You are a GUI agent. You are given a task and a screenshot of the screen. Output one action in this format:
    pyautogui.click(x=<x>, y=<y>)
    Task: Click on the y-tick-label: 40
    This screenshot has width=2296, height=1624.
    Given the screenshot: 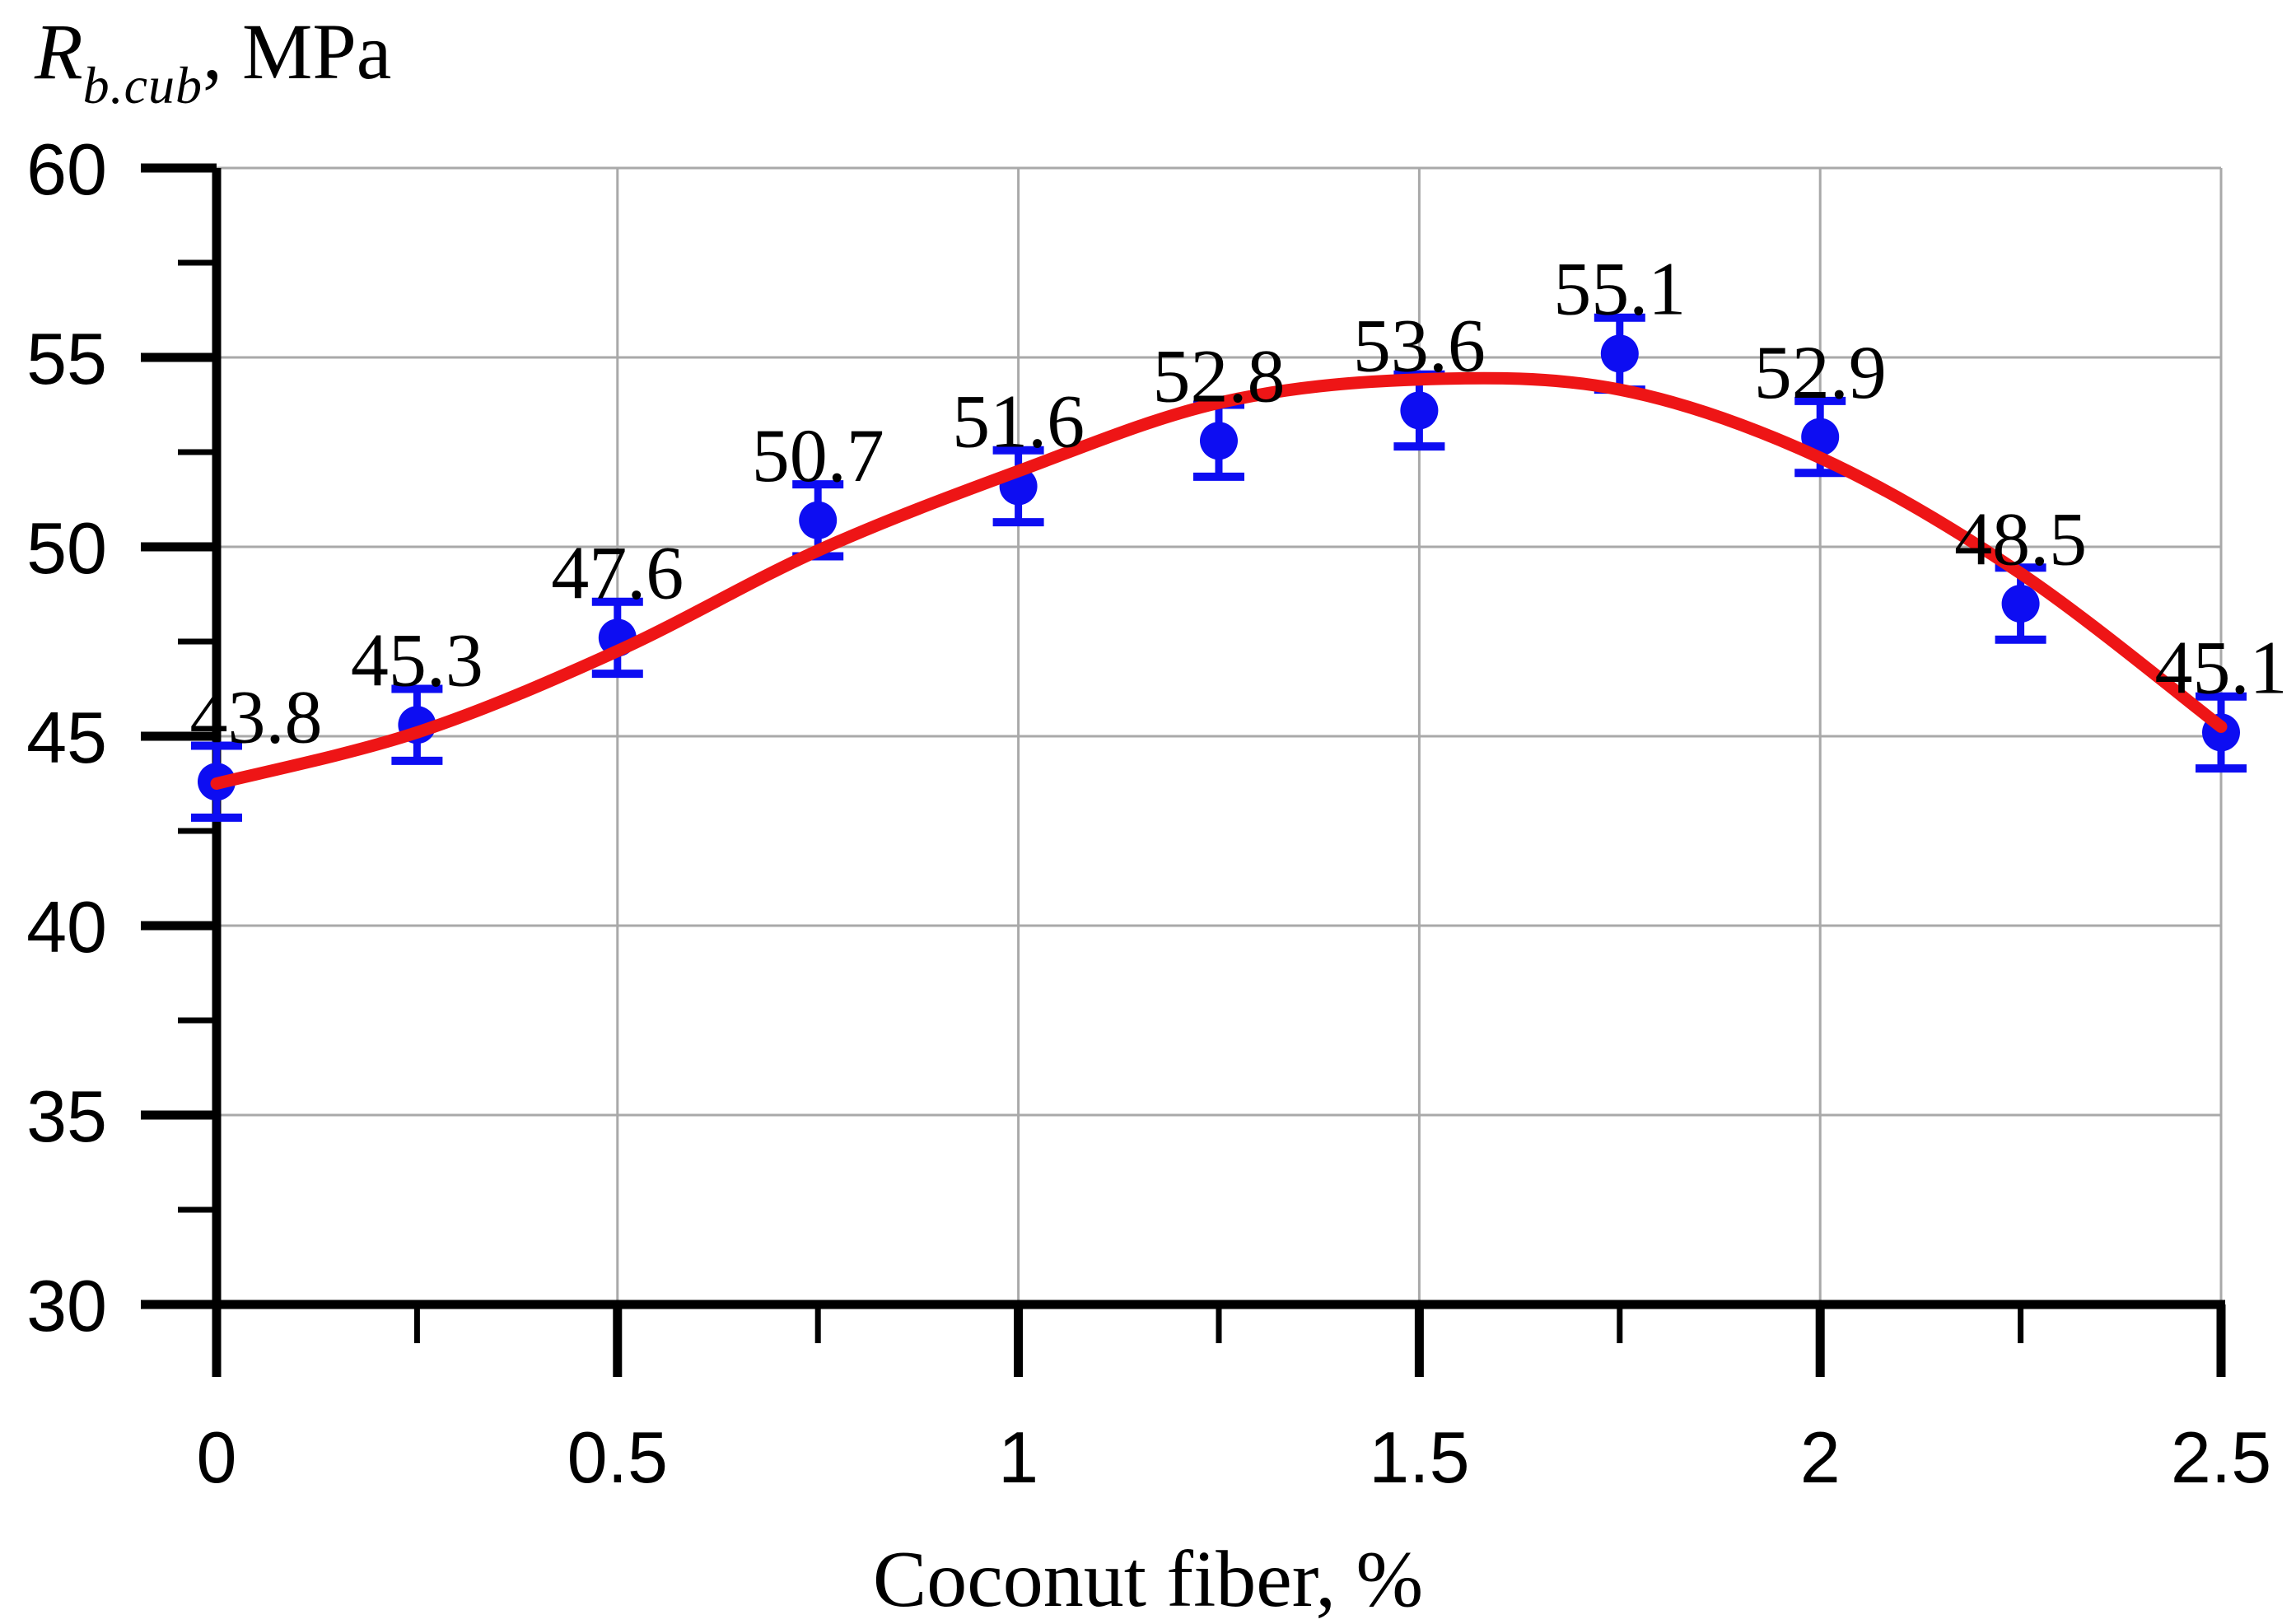 What is the action you would take?
    pyautogui.click(x=66, y=927)
    